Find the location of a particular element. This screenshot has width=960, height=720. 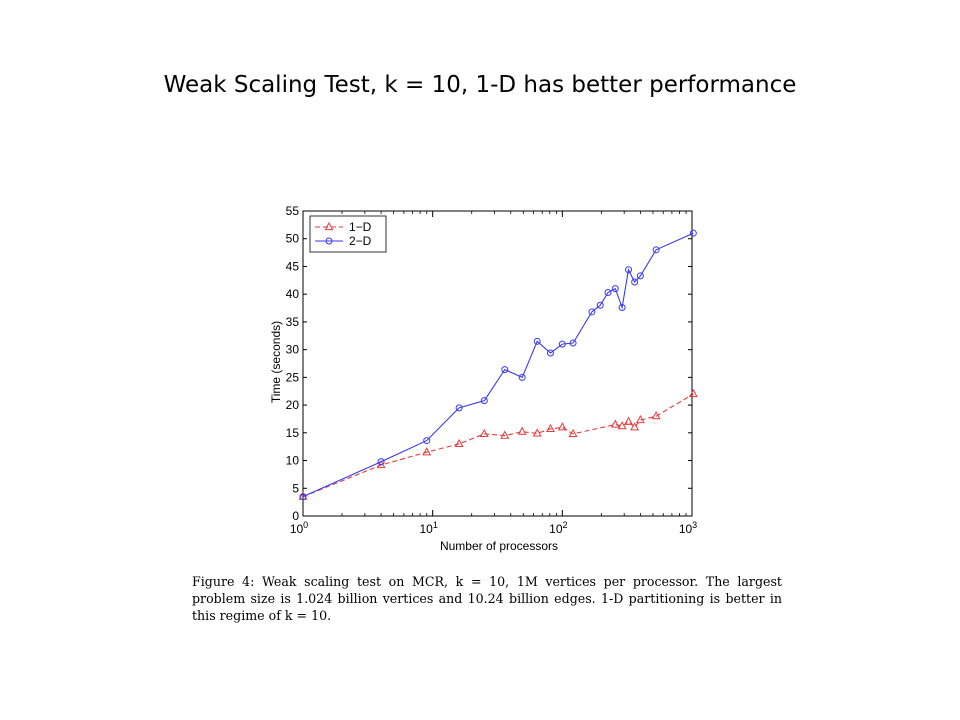

x-tick-label: 10² is located at coordinates (558, 528).